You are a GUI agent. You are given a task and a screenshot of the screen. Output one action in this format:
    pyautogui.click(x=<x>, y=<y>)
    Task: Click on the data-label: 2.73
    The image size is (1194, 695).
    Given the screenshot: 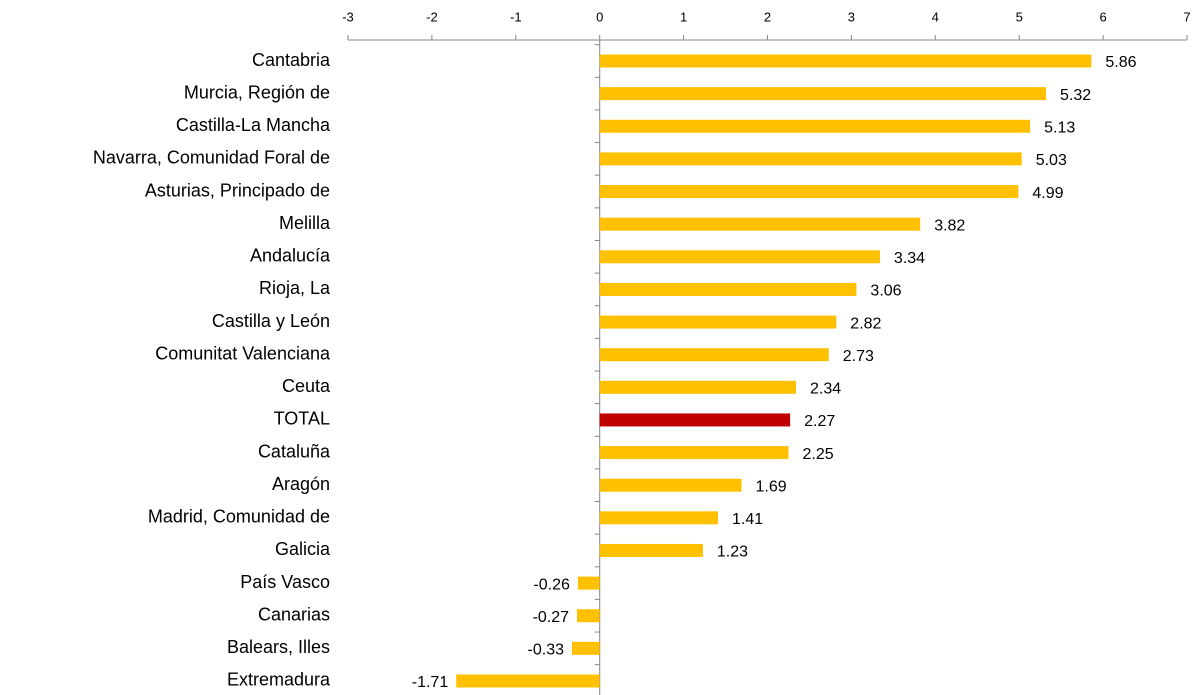 What is the action you would take?
    pyautogui.click(x=858, y=356)
    